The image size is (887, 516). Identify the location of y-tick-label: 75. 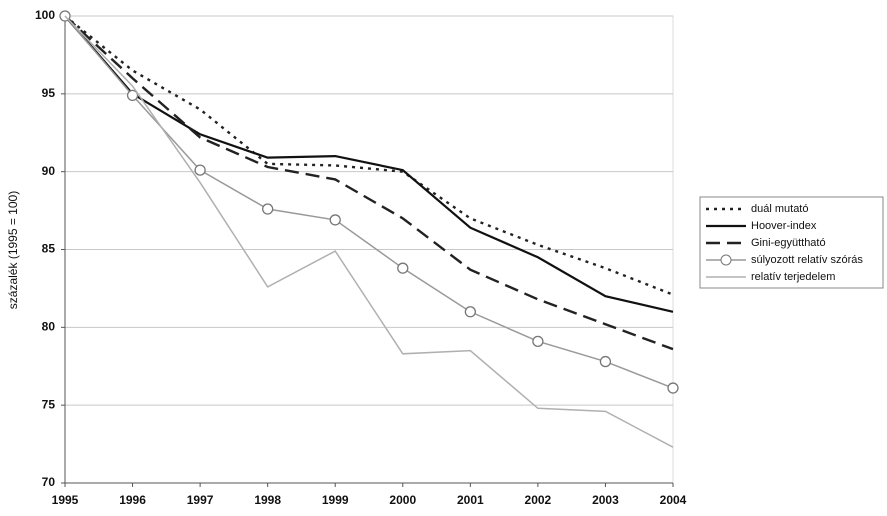
(49, 404).